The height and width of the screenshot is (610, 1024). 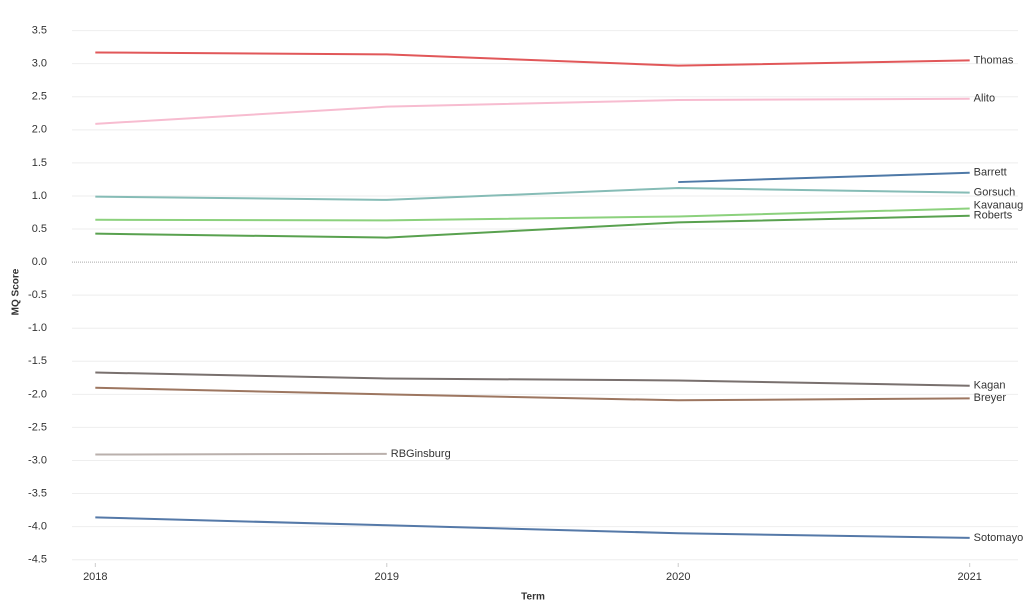 What do you see at coordinates (995, 193) in the screenshot?
I see `series-label: Gorsuch` at bounding box center [995, 193].